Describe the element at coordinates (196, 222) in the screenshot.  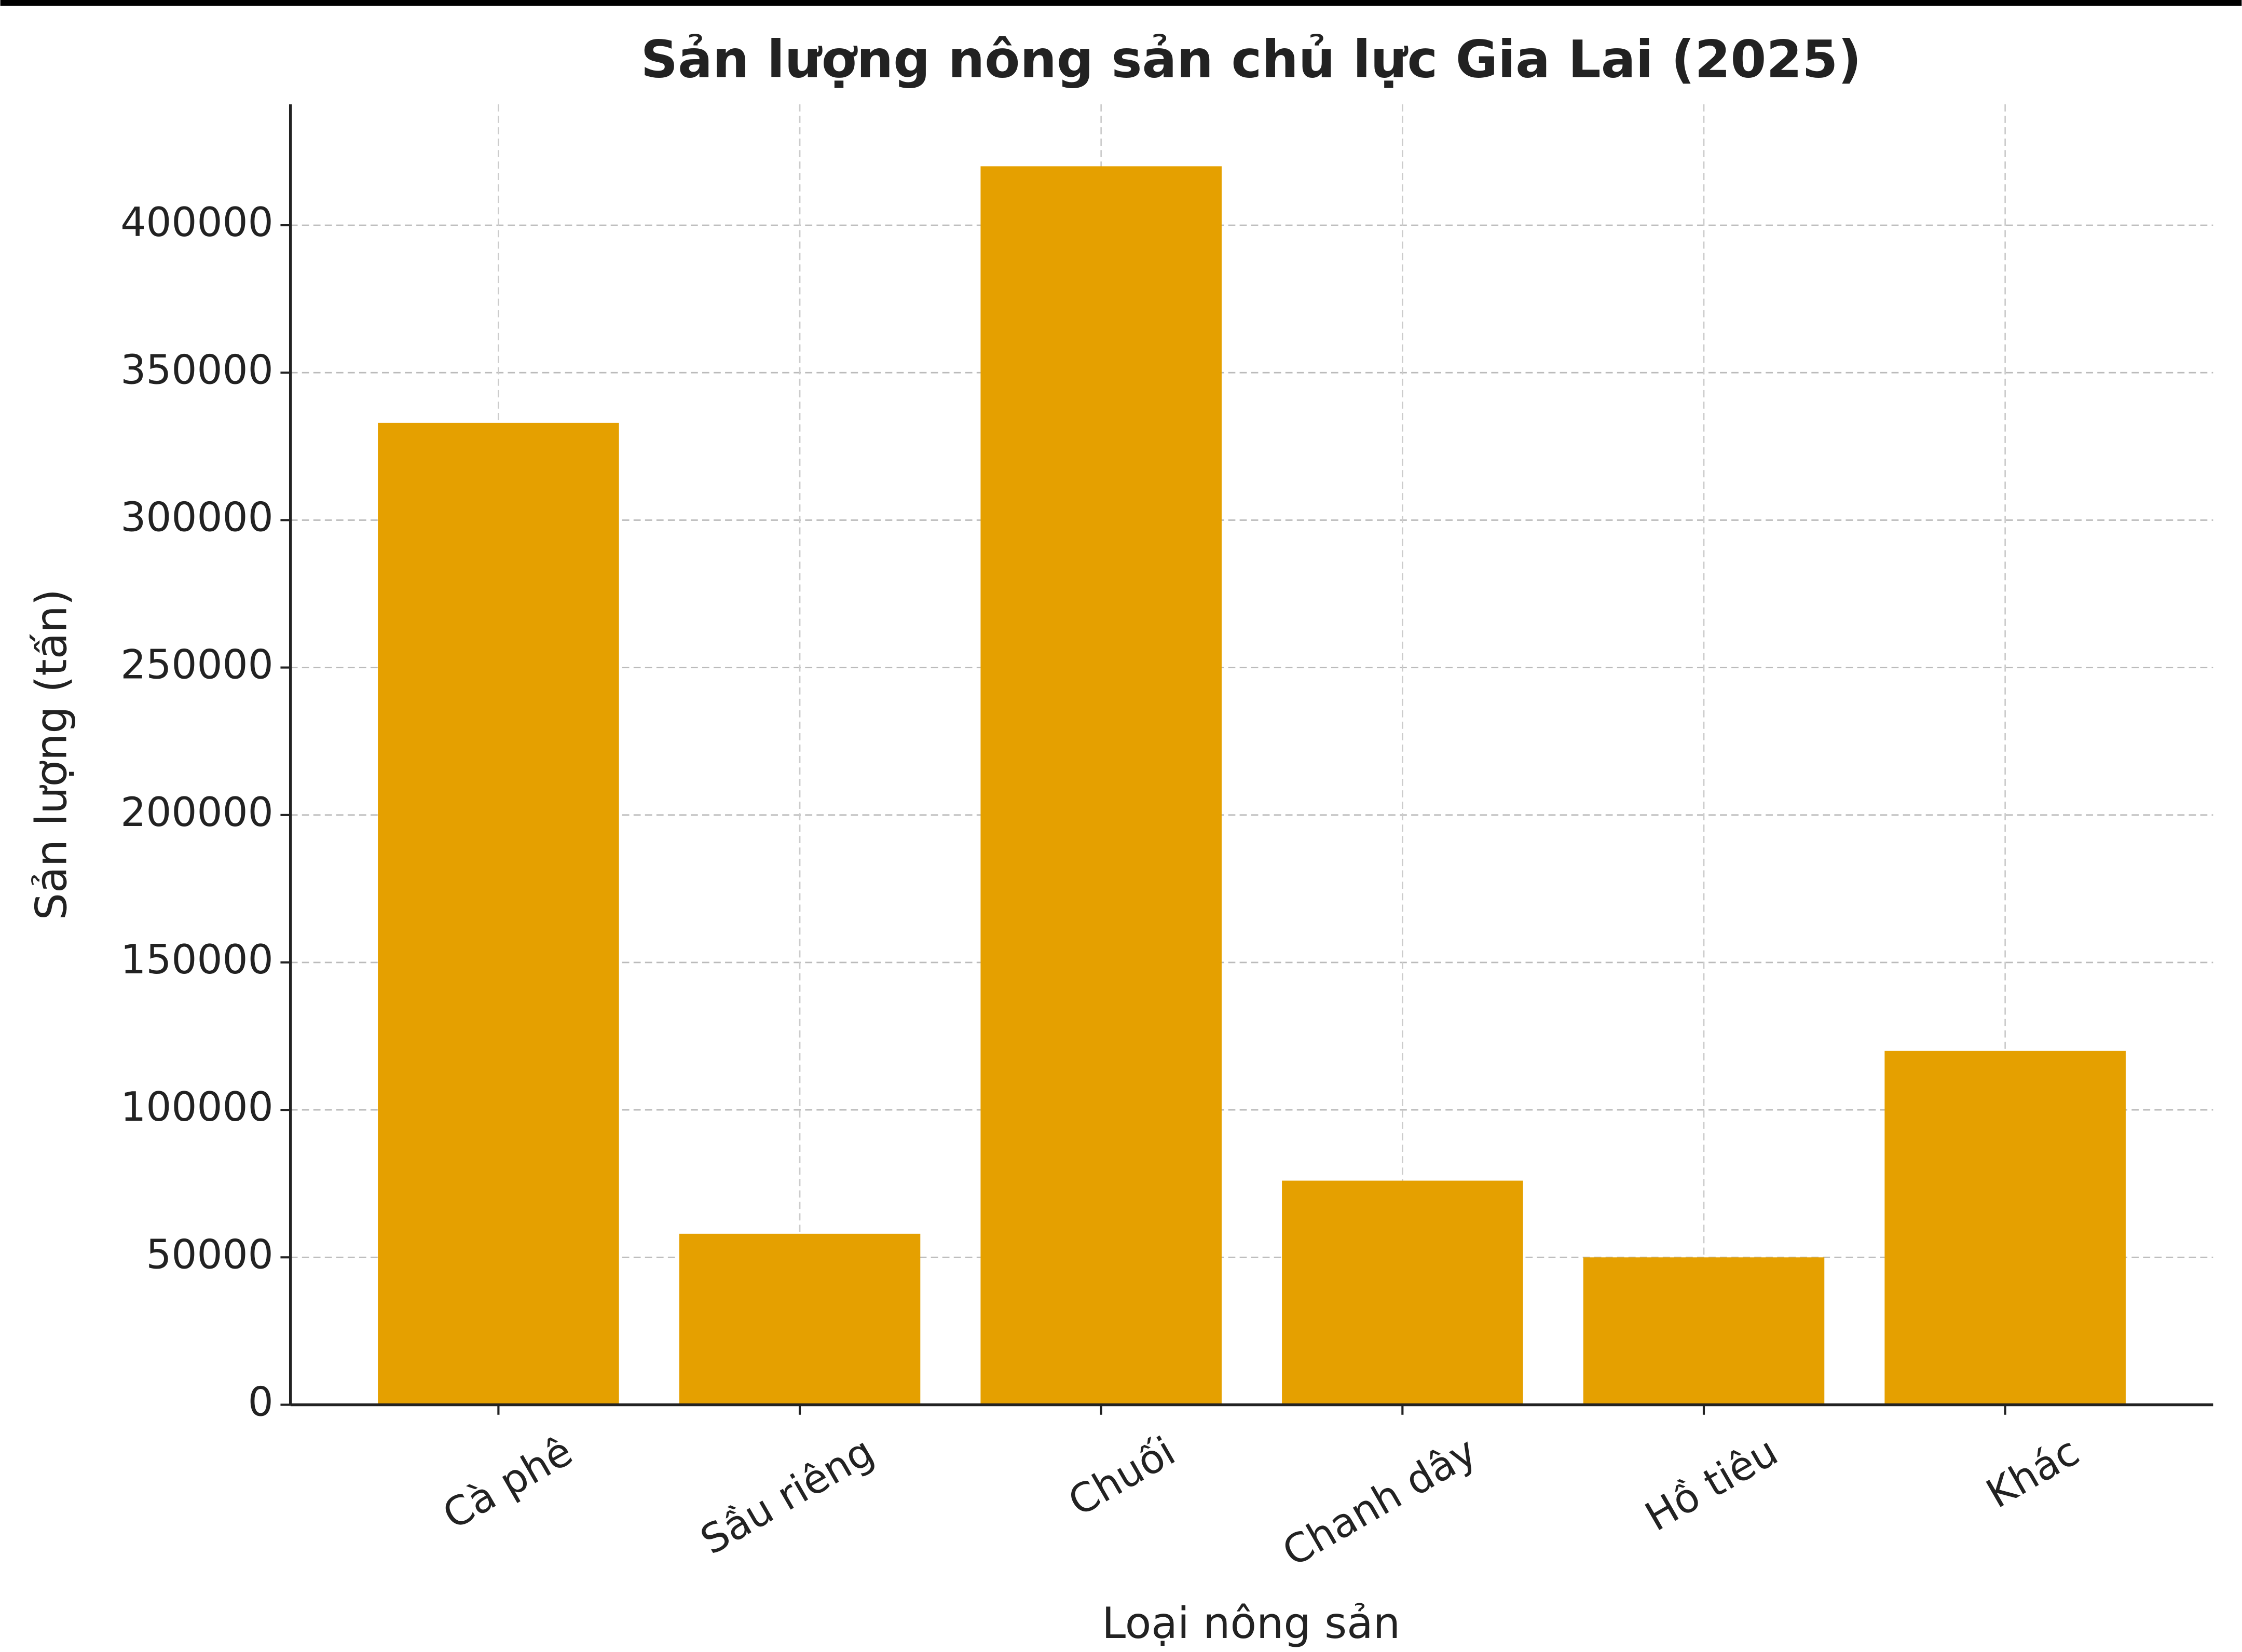
I see `y-tick-label: 400000` at that location.